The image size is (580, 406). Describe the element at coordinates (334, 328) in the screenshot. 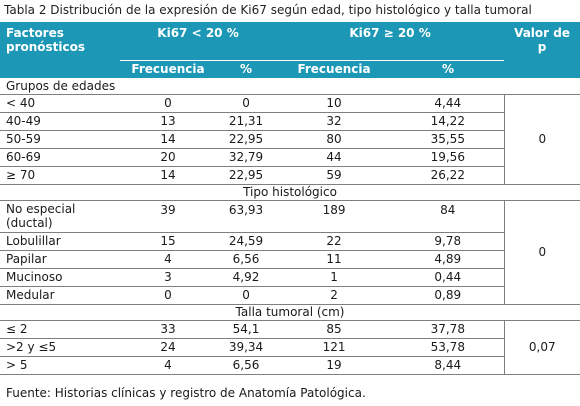

I see `cell-freq-high: 85` at that location.